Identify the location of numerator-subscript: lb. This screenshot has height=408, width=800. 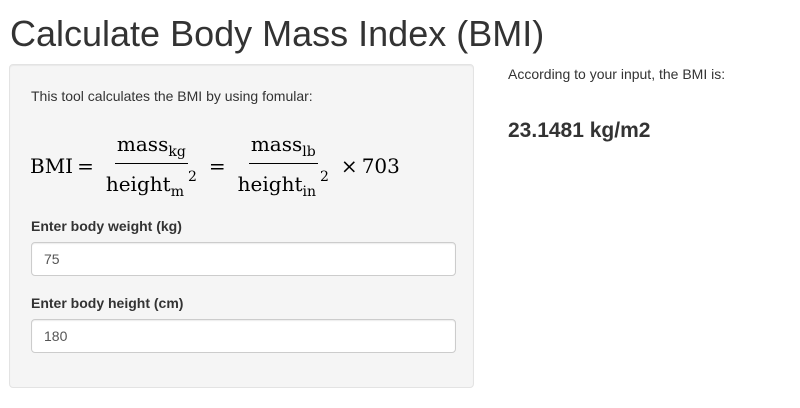
(309, 151).